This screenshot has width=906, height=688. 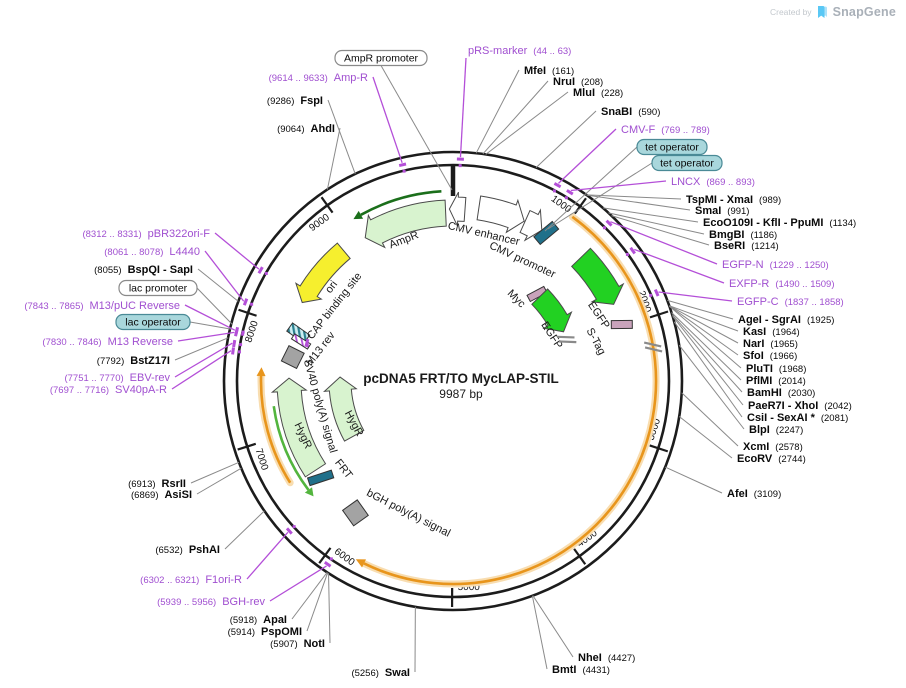 I want to click on feature-frt, so click(x=320, y=478).